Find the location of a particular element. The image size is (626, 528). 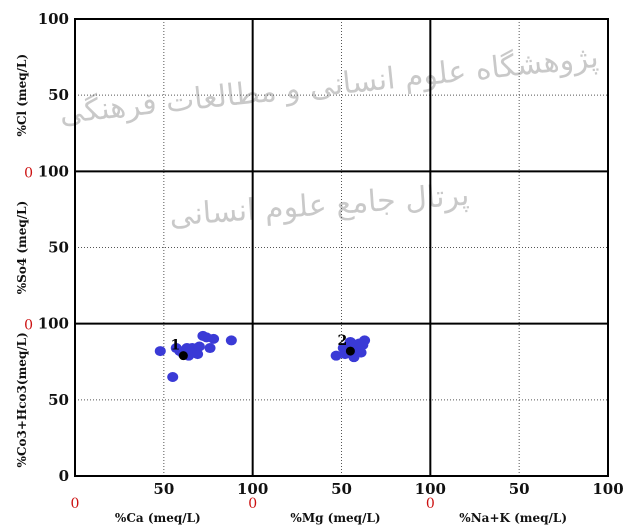

sample-mean-label: 1 is located at coordinates (176, 346).